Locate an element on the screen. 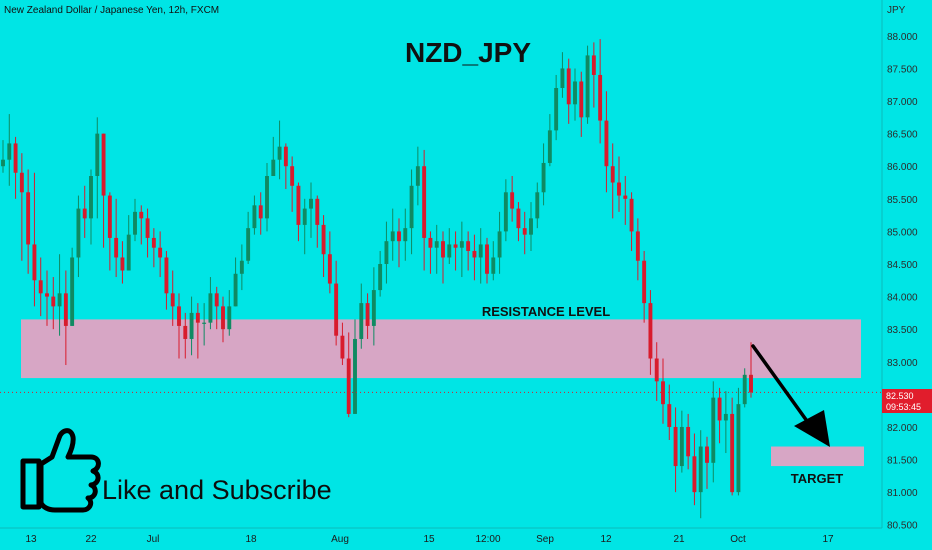  target-zone is located at coordinates (817, 456).